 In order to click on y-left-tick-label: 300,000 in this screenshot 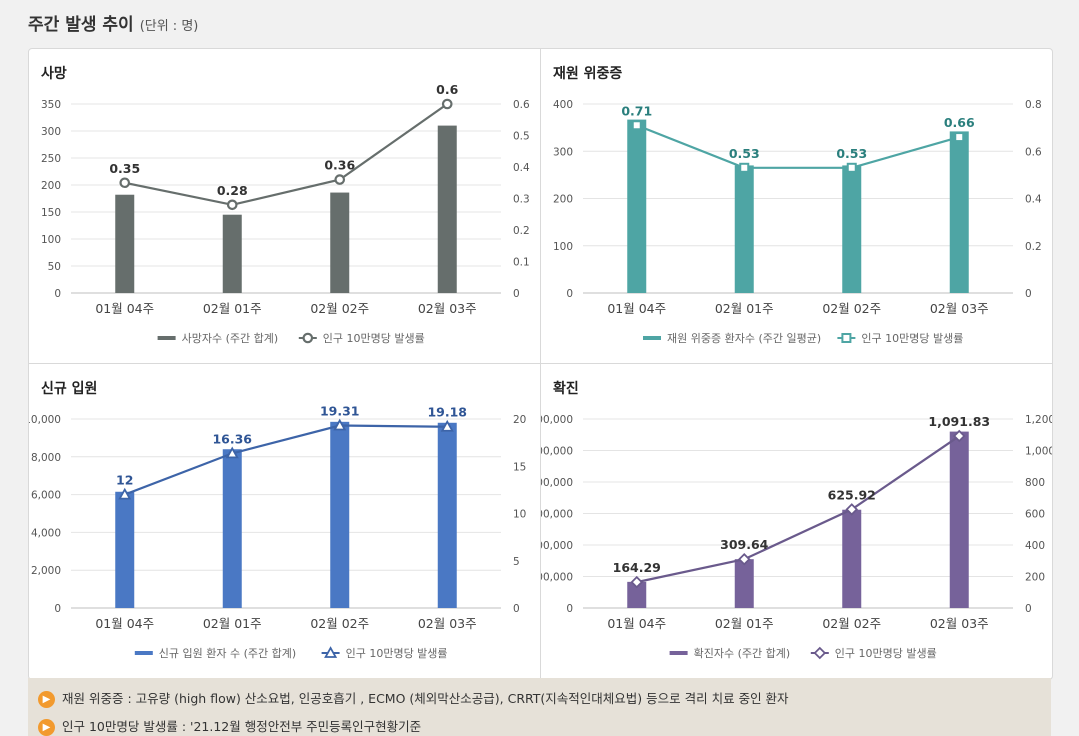, I will do `click(557, 515)`.